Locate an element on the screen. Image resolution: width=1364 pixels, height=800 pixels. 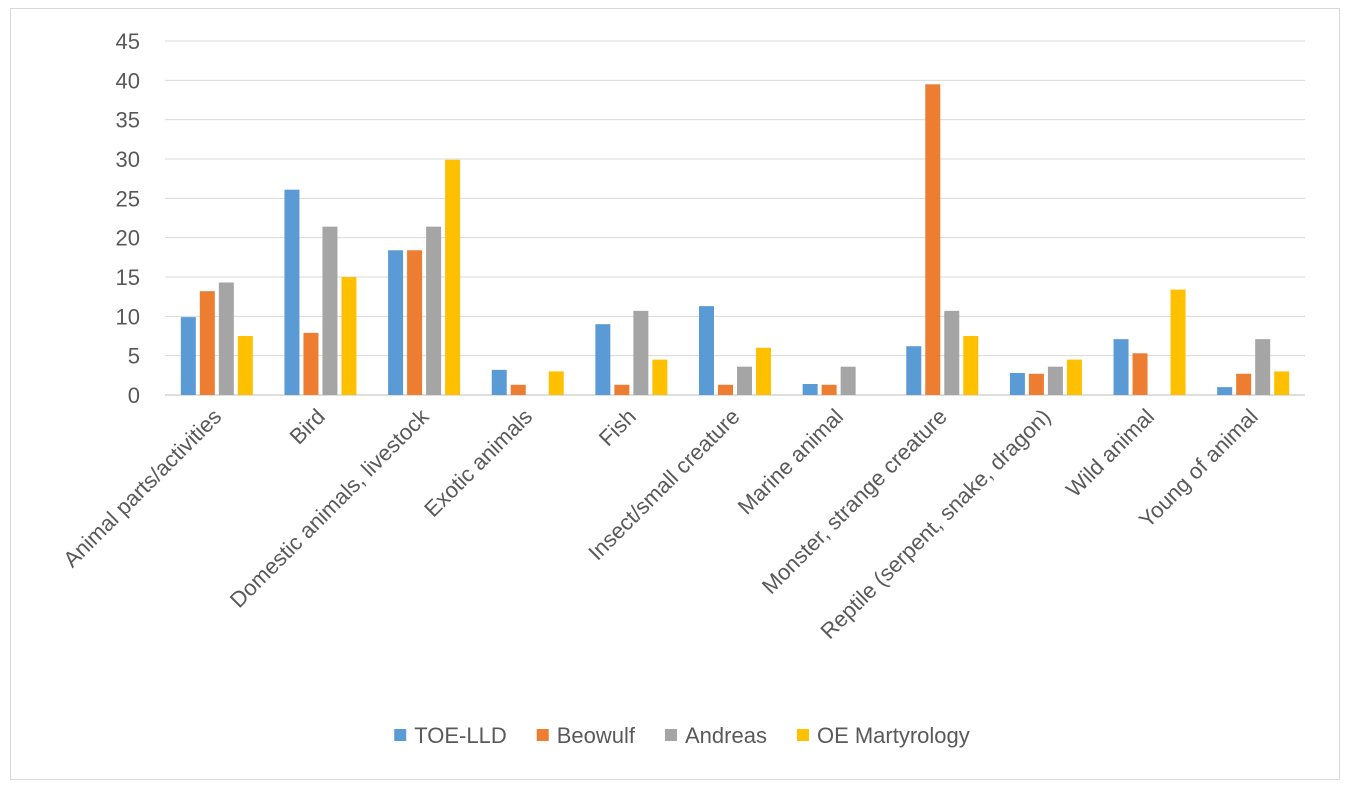
x-category-label: Animal parts/activities is located at coordinates (142, 488).